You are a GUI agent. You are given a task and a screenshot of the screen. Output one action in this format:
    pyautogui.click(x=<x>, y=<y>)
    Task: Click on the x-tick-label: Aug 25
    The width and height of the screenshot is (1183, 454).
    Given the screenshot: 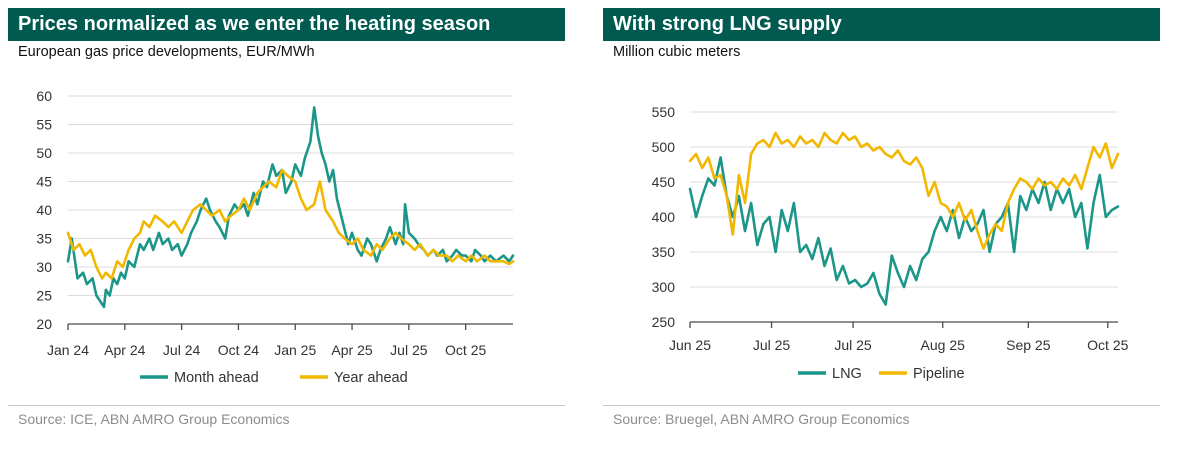 What is the action you would take?
    pyautogui.click(x=943, y=345)
    